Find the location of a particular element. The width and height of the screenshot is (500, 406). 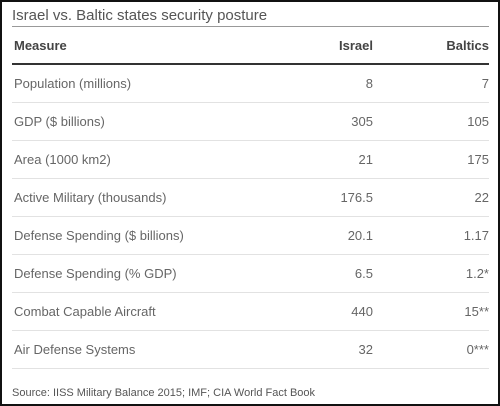

table-row: Population (millions) 8 7 is located at coordinates (250, 83).